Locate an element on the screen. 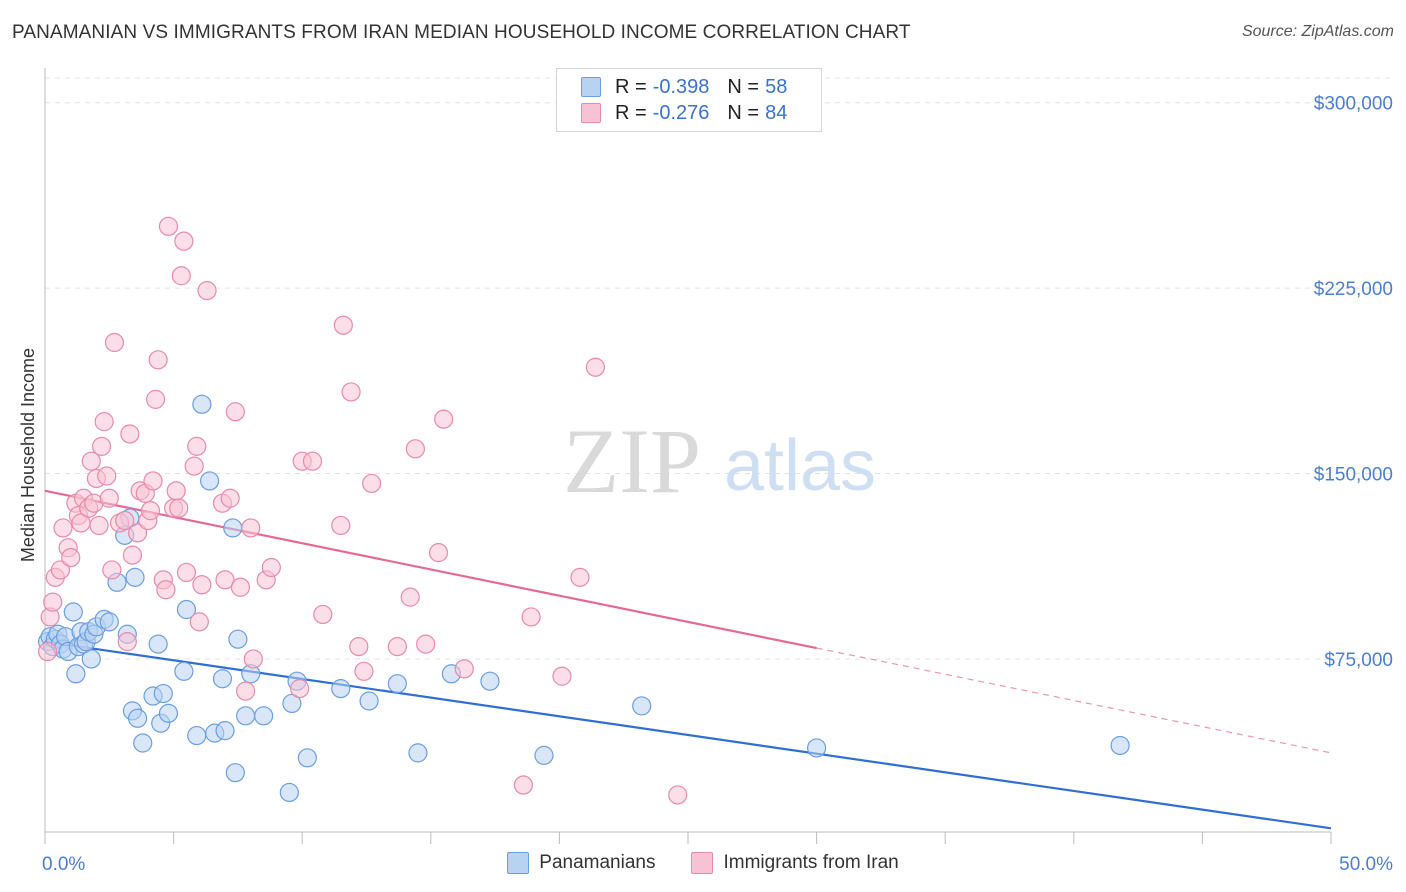 Image resolution: width=1406 pixels, height=892 pixels. y-tick-label: $75,000 is located at coordinates (1358, 660).